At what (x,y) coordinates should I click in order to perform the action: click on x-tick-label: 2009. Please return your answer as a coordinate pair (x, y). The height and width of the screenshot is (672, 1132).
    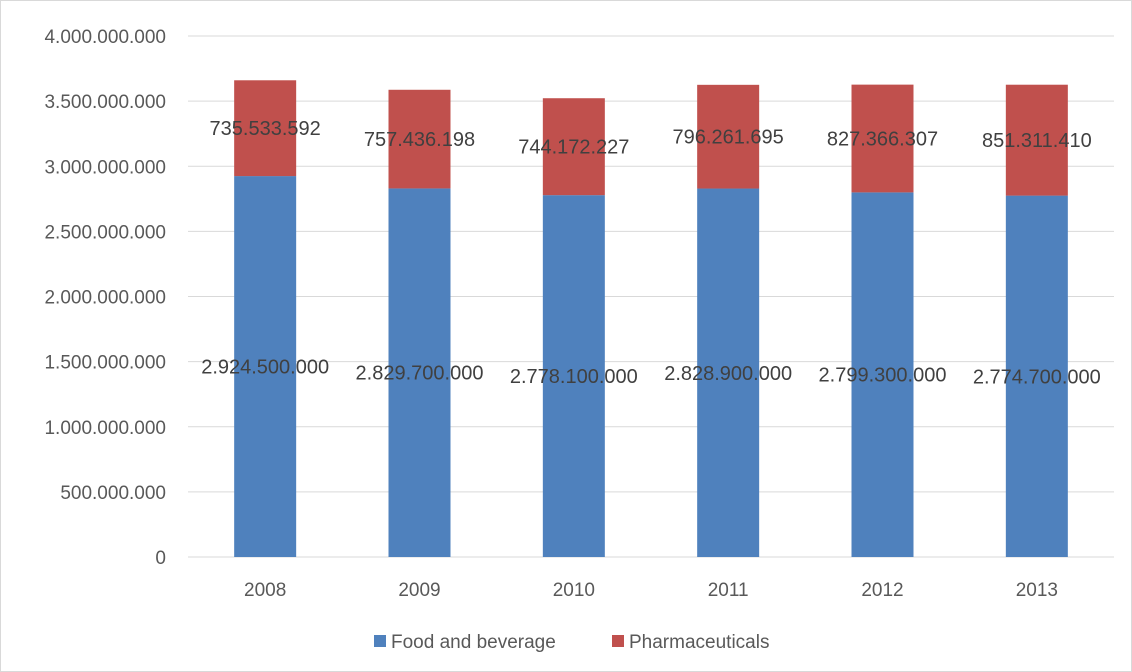
    Looking at the image, I should click on (419, 590).